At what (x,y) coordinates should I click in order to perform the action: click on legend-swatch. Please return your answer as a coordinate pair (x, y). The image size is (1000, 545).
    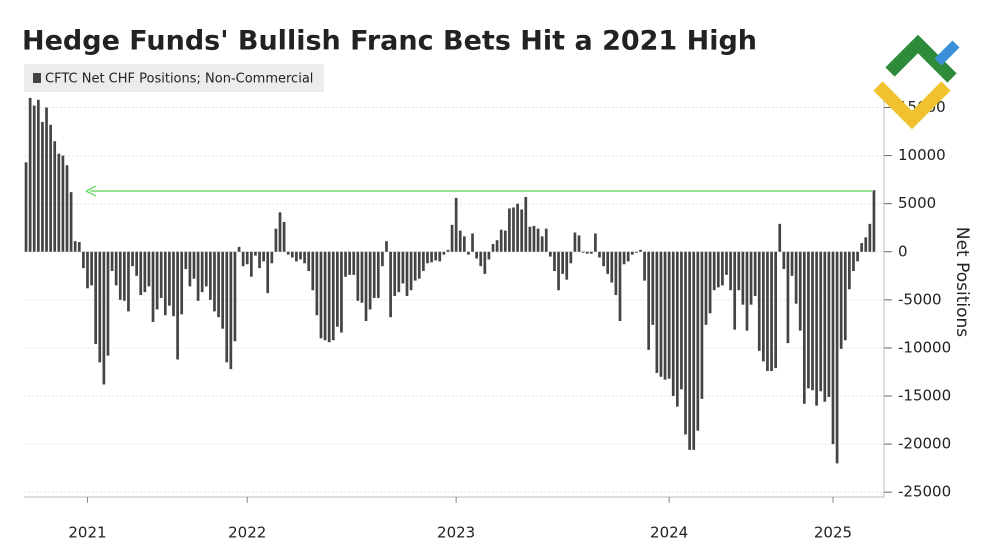
    Looking at the image, I should click on (37, 78).